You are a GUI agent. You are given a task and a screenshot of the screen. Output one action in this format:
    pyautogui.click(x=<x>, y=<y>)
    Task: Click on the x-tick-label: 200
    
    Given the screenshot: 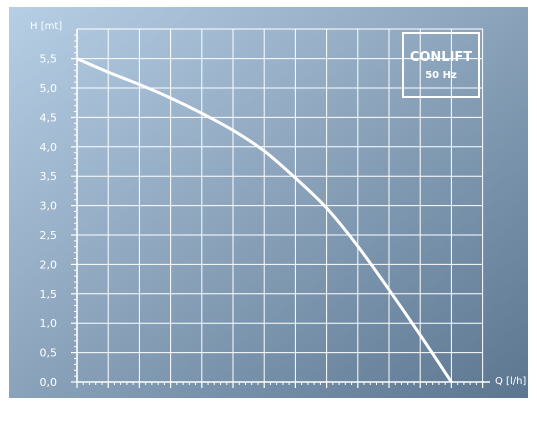 What is the action you would take?
    pyautogui.click(x=201, y=409)
    